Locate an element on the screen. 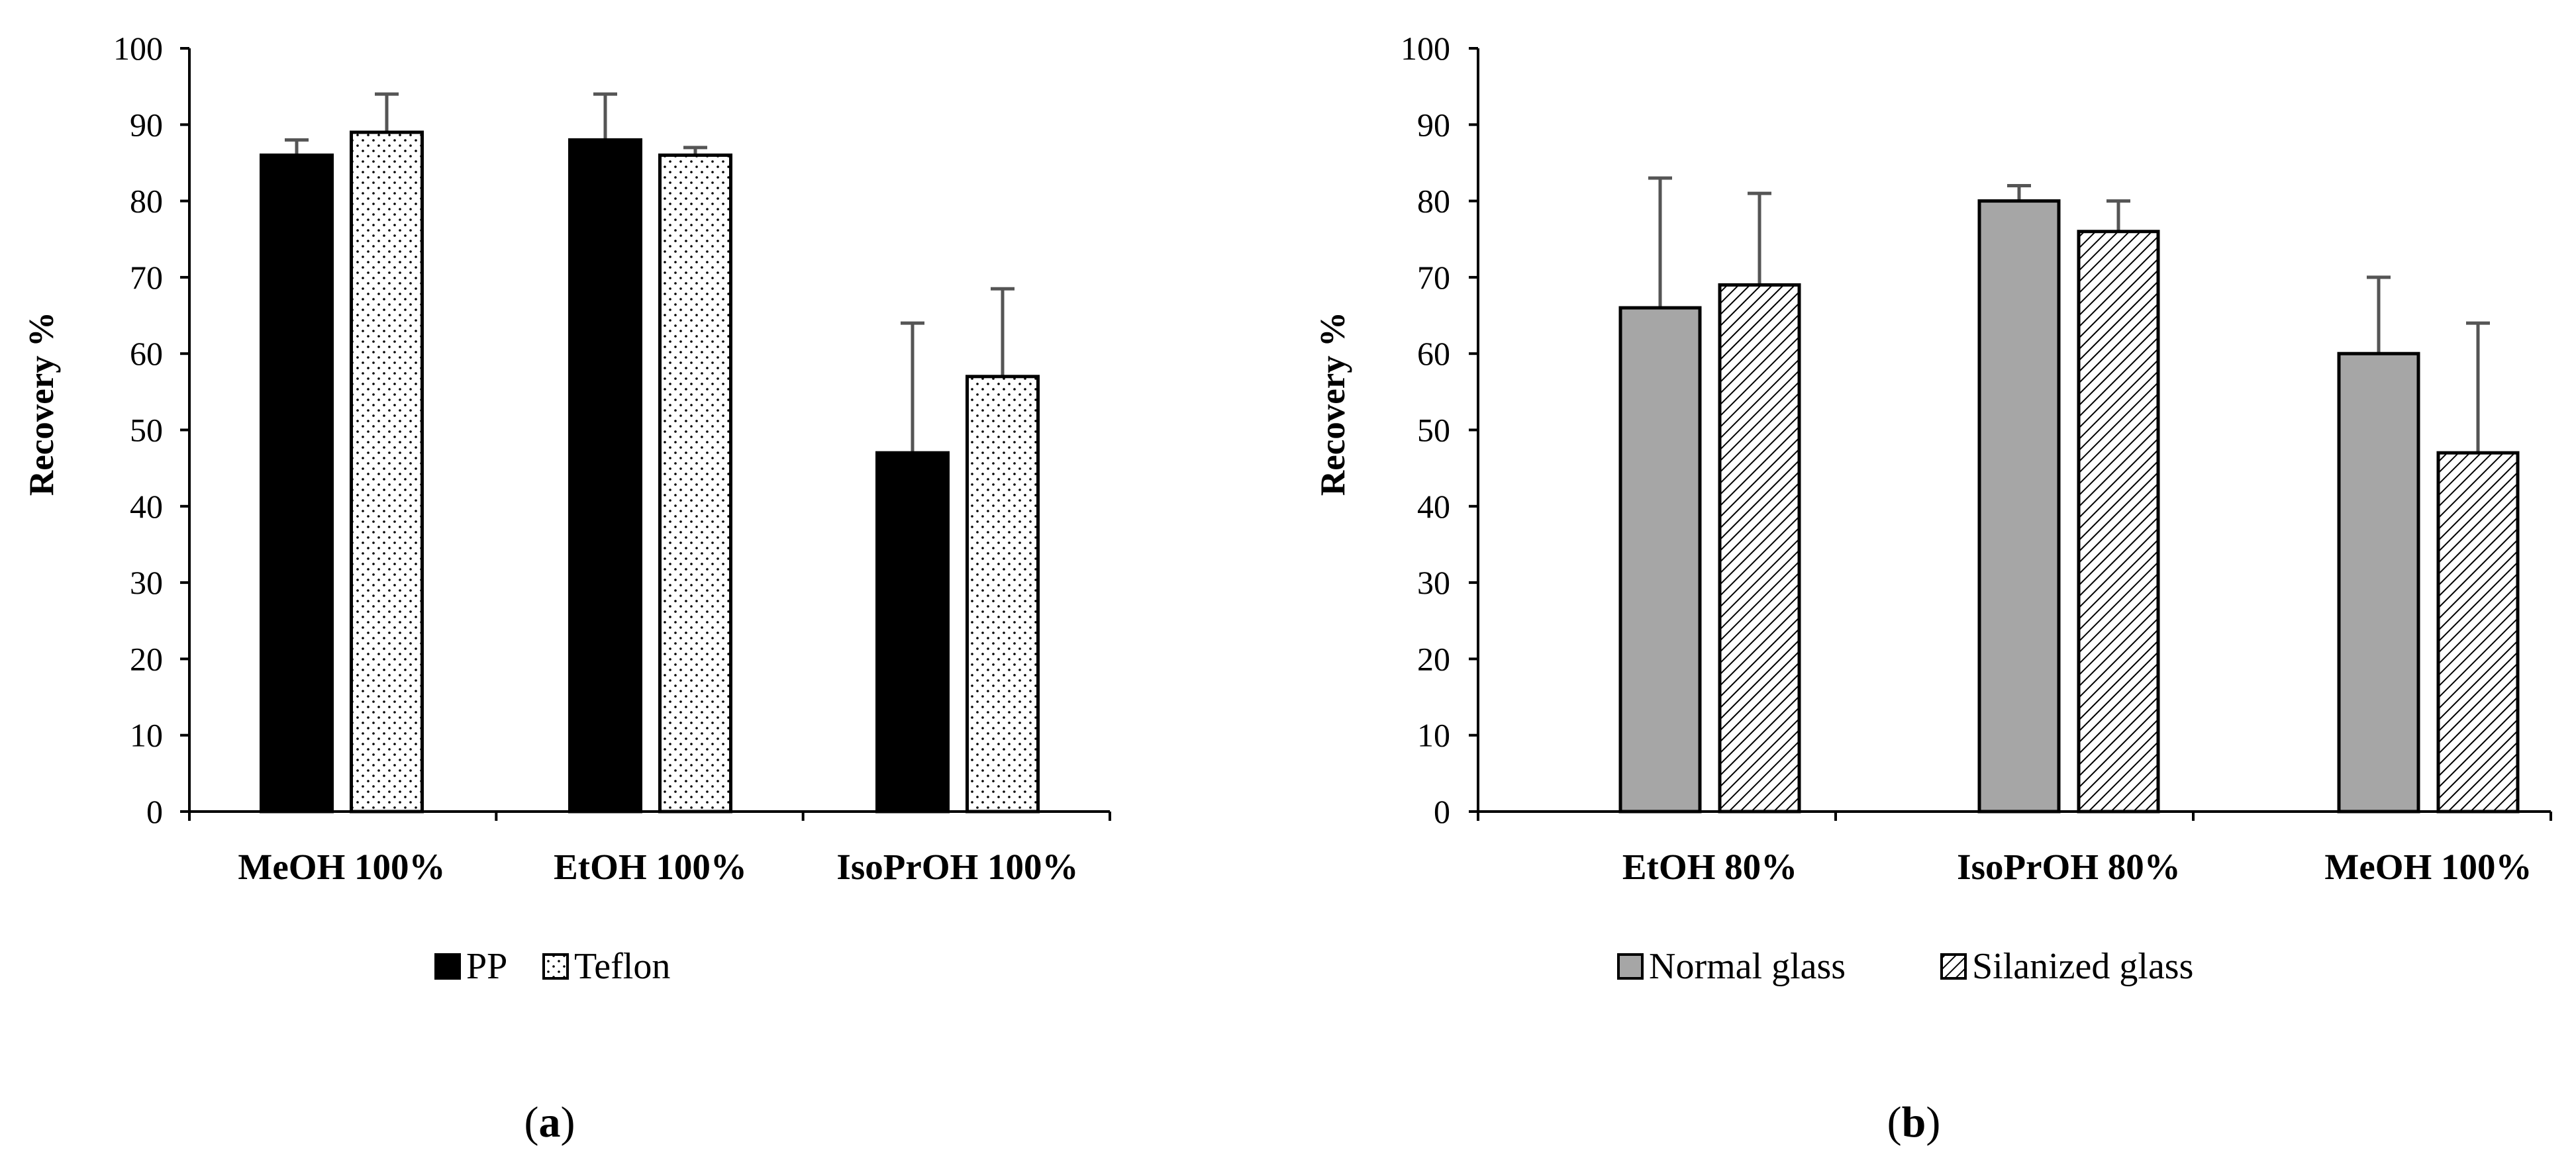 Image resolution: width=2576 pixels, height=1169 pixels. chart-a-y-tick-label: 10 is located at coordinates (146, 736).